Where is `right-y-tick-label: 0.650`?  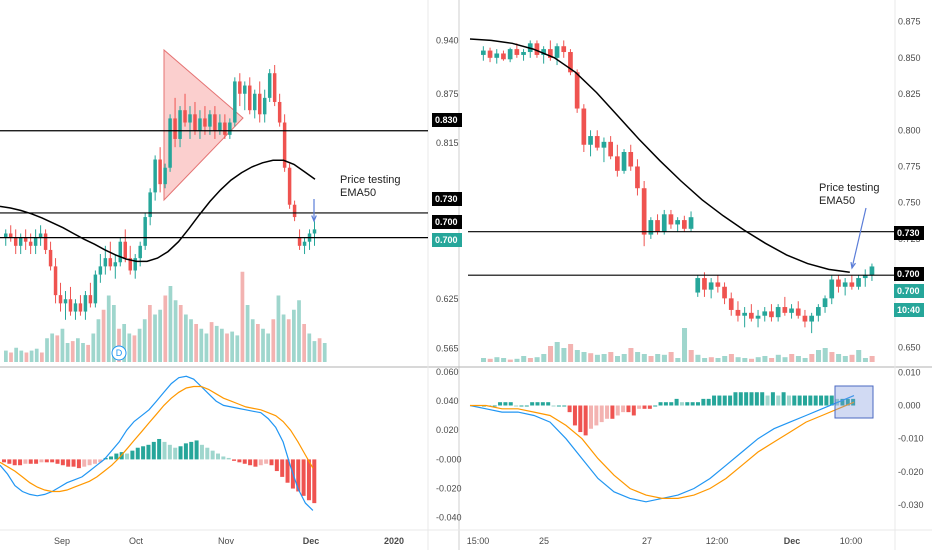
right-y-tick-label: 0.650 is located at coordinates (909, 348).